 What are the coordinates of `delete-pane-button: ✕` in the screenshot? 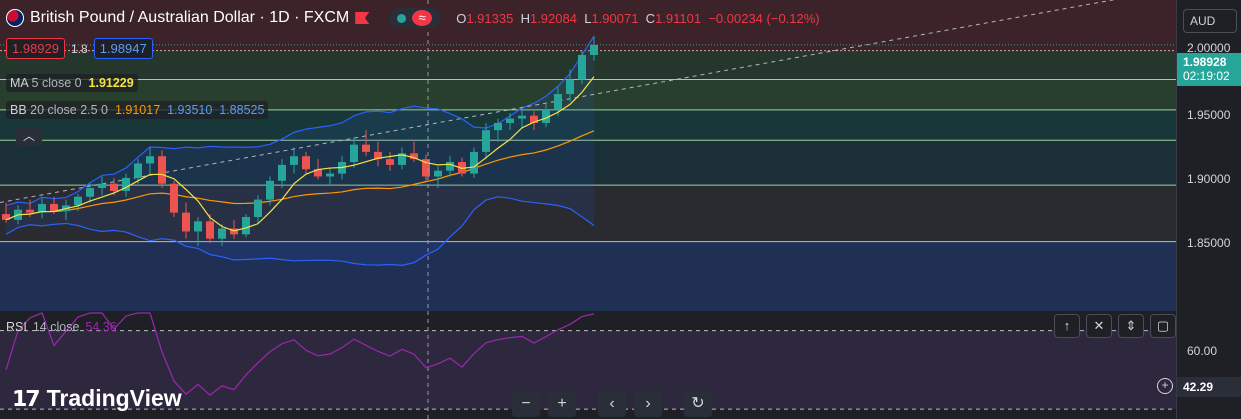 It's located at (1099, 326).